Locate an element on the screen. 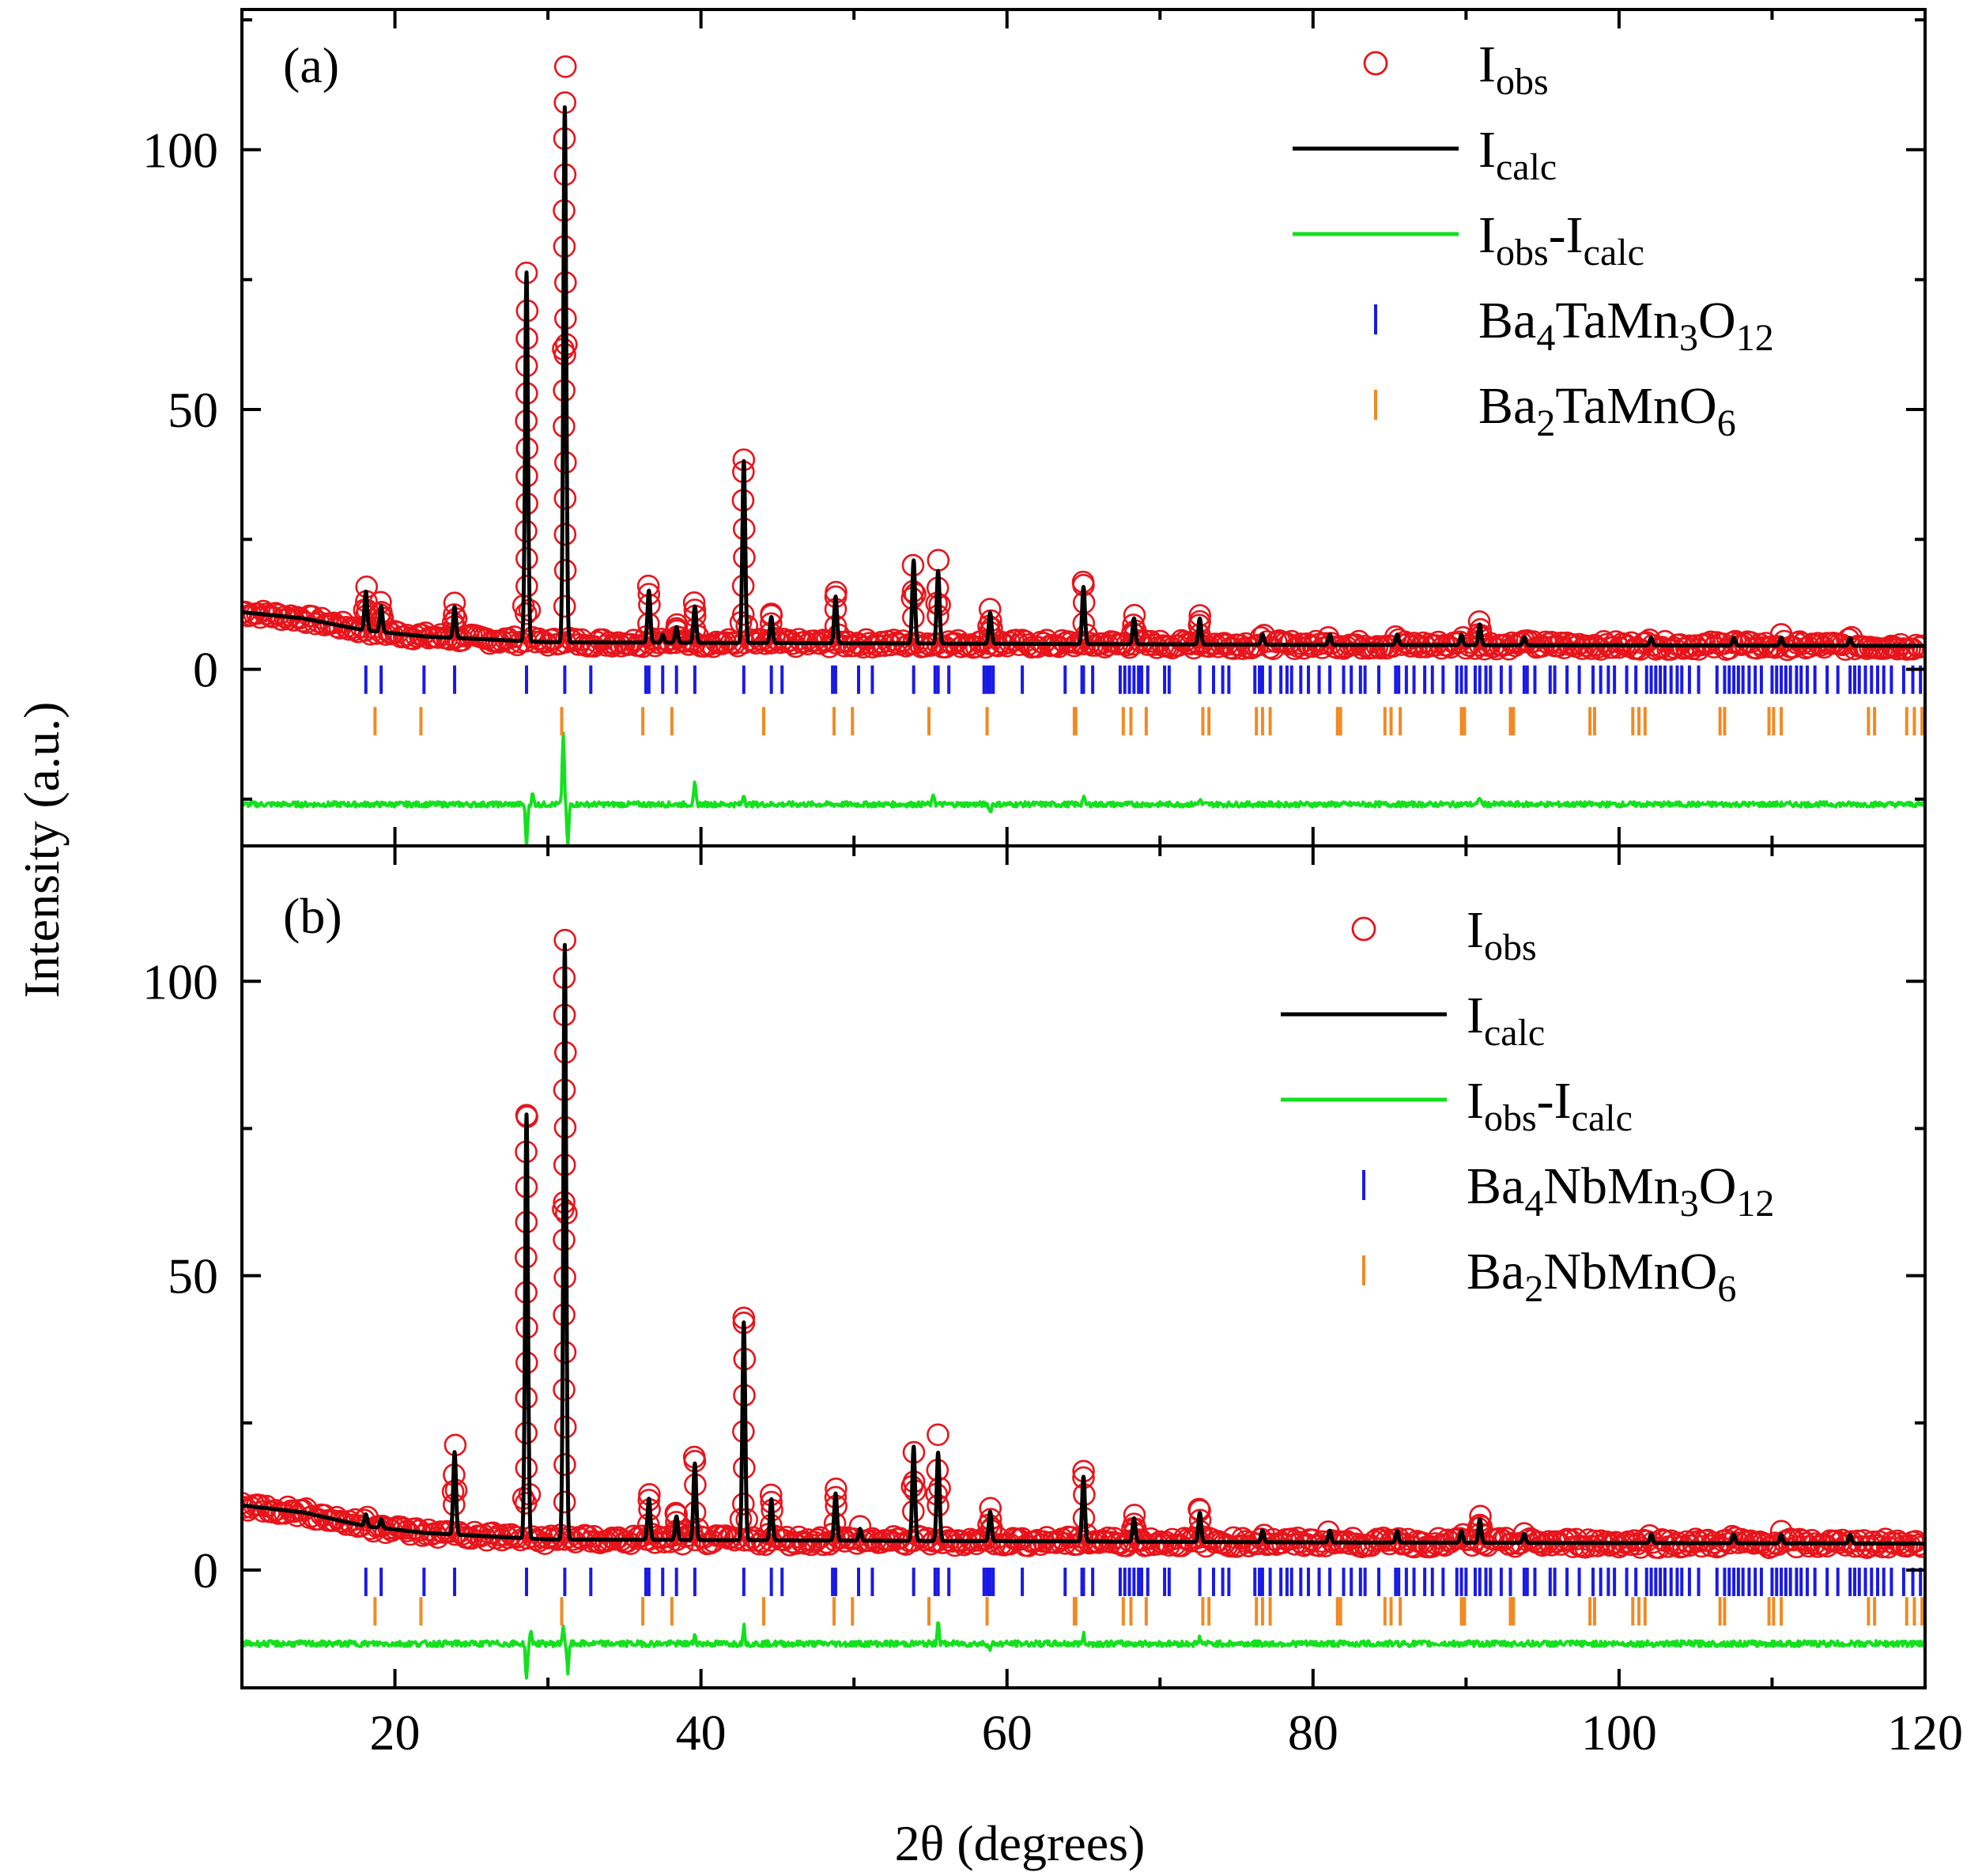  legend-label: Ba4TaMn3O12 is located at coordinates (1626, 326).